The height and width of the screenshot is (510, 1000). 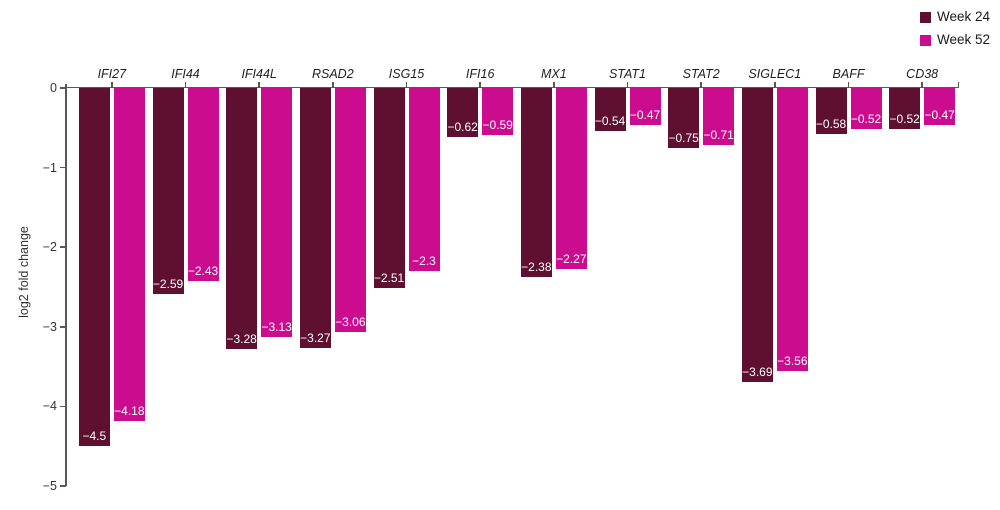 What do you see at coordinates (424, 180) in the screenshot?
I see `bar-week52-isg15: −2.3` at bounding box center [424, 180].